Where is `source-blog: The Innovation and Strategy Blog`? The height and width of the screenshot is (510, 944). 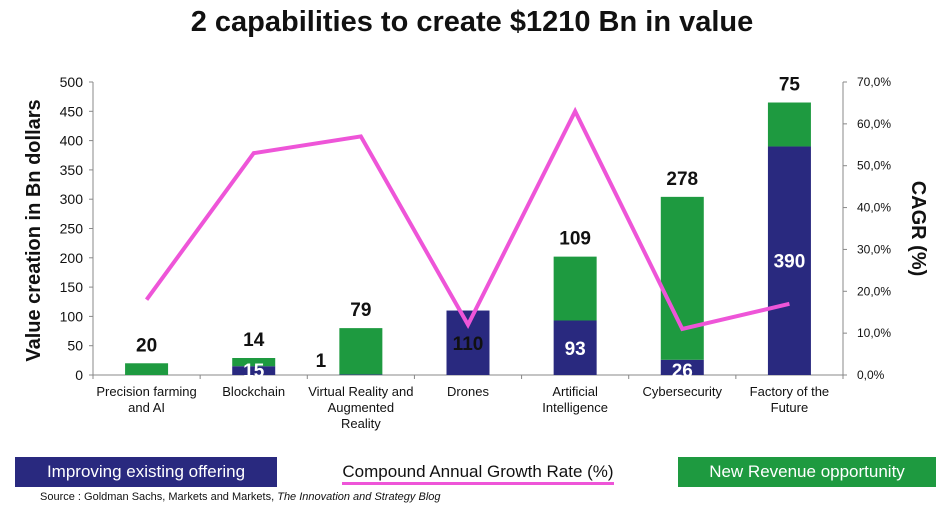
source-blog: The Innovation and Strategy Blog is located at coordinates (359, 497).